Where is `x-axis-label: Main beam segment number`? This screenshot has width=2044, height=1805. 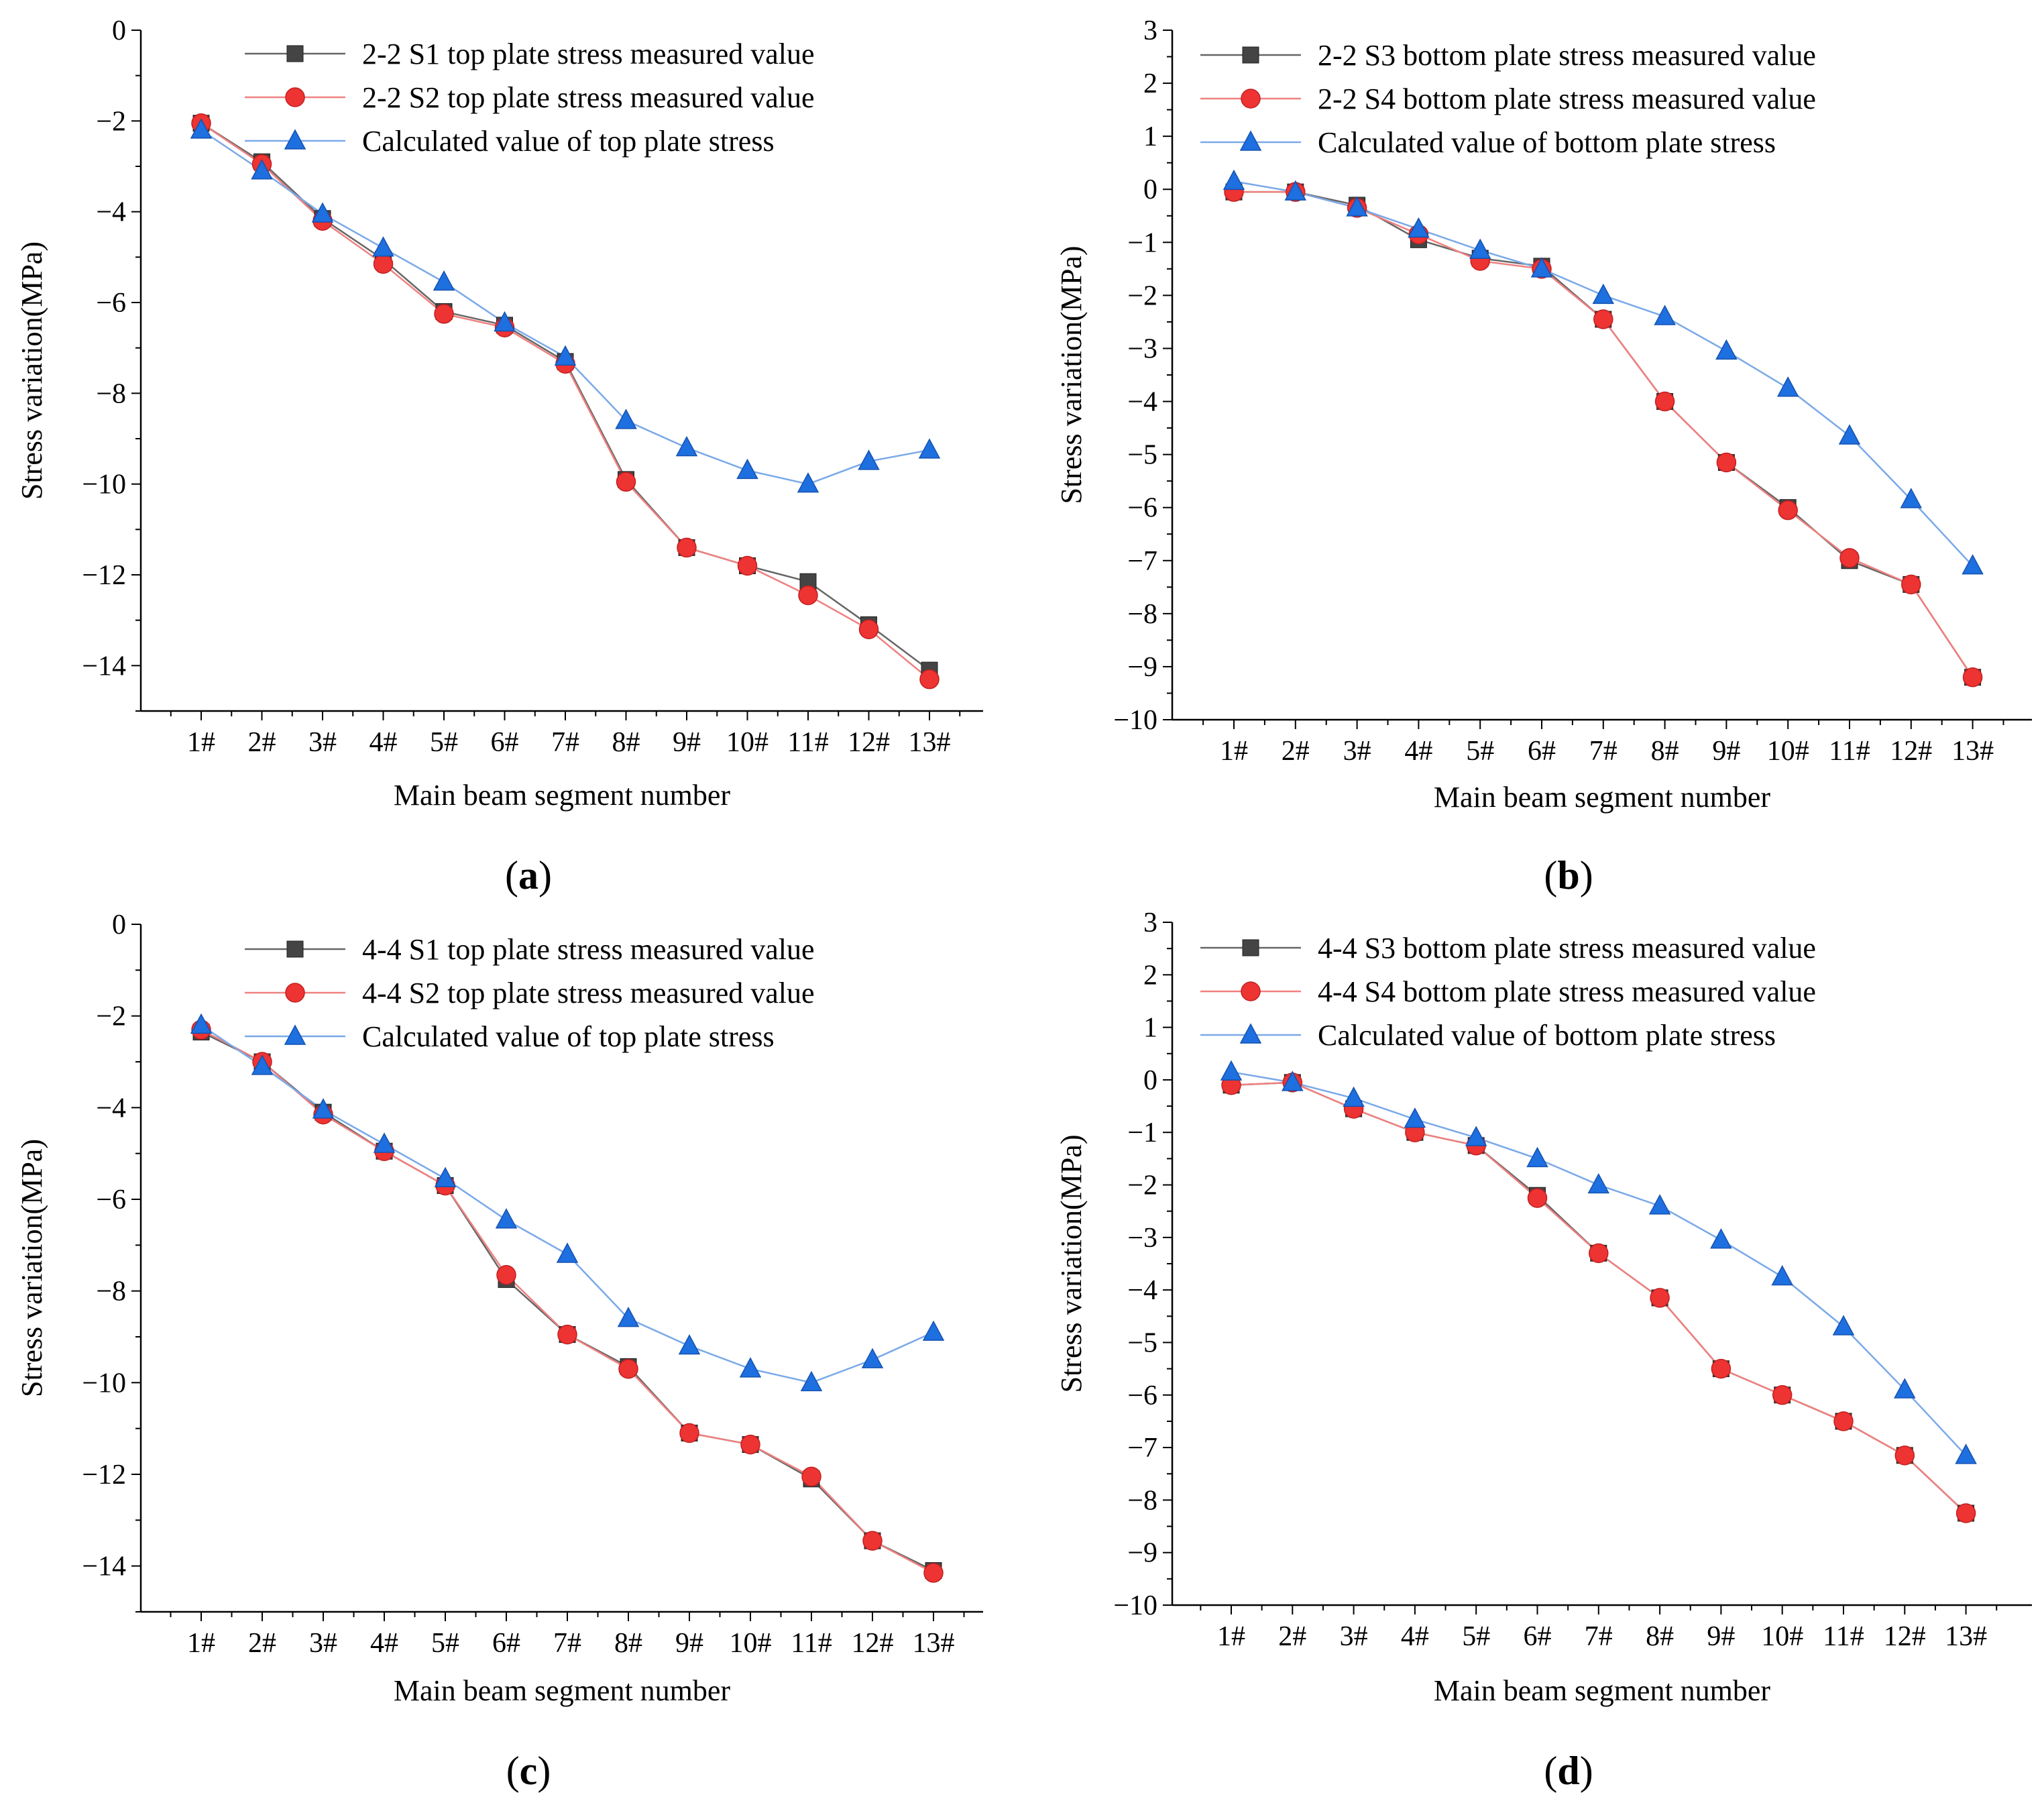
x-axis-label: Main beam segment number is located at coordinates (1602, 1690).